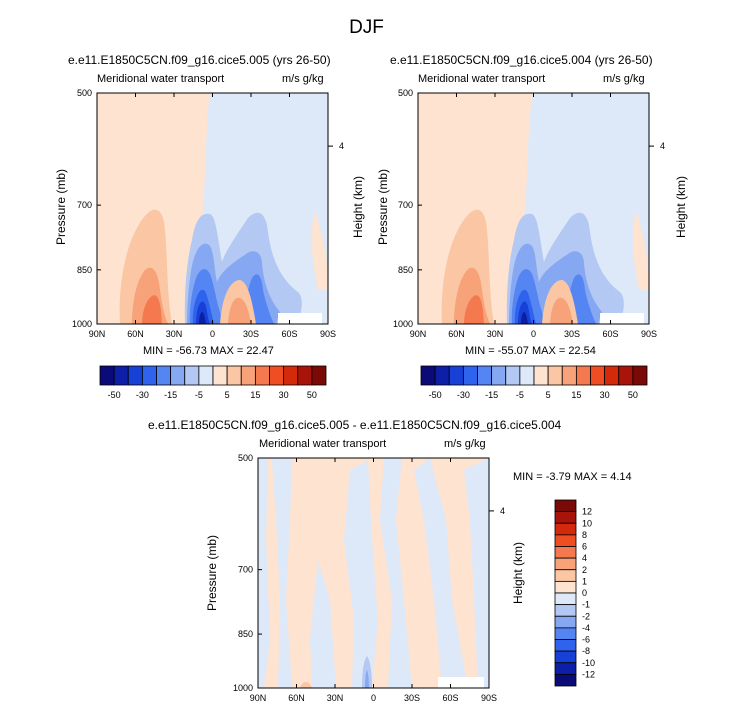 The image size is (733, 712). What do you see at coordinates (584, 558) in the screenshot?
I see `colorbar-label: 4` at bounding box center [584, 558].